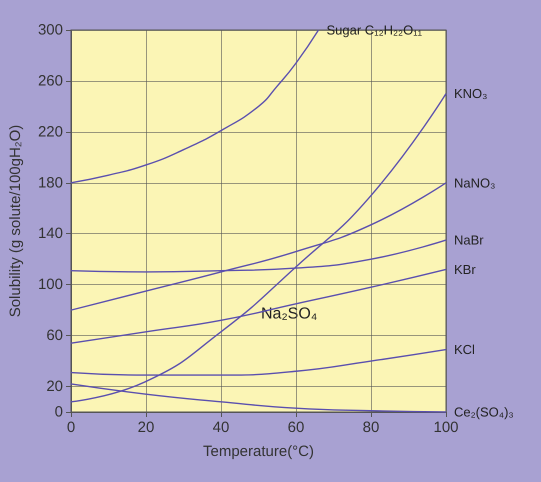  What do you see at coordinates (221, 427) in the screenshot?
I see `x-tick-label: 40` at bounding box center [221, 427].